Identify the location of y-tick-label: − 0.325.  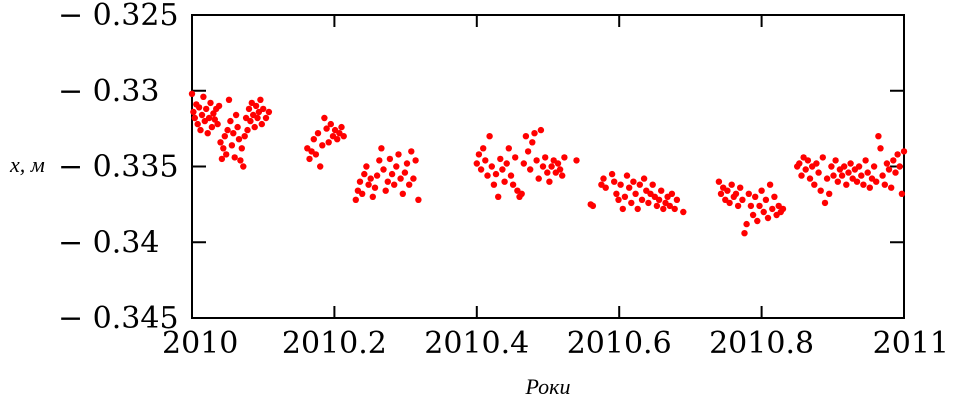
(118, 16).